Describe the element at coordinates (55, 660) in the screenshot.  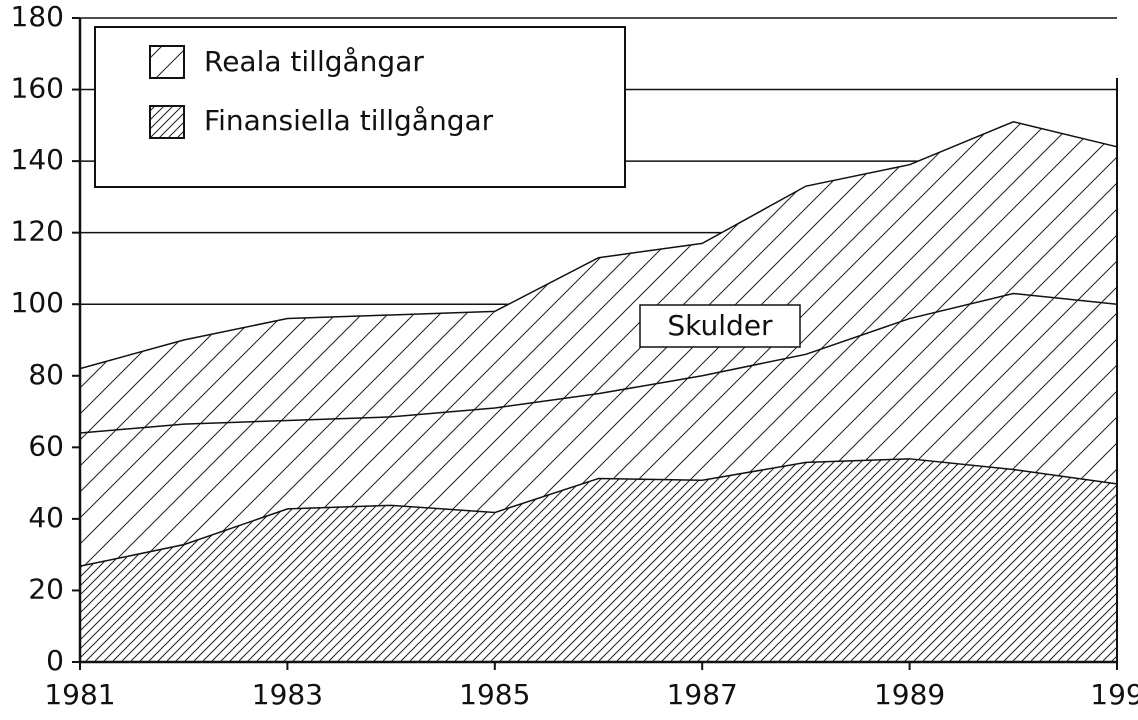
I see `y-tick-label: 0` at that location.